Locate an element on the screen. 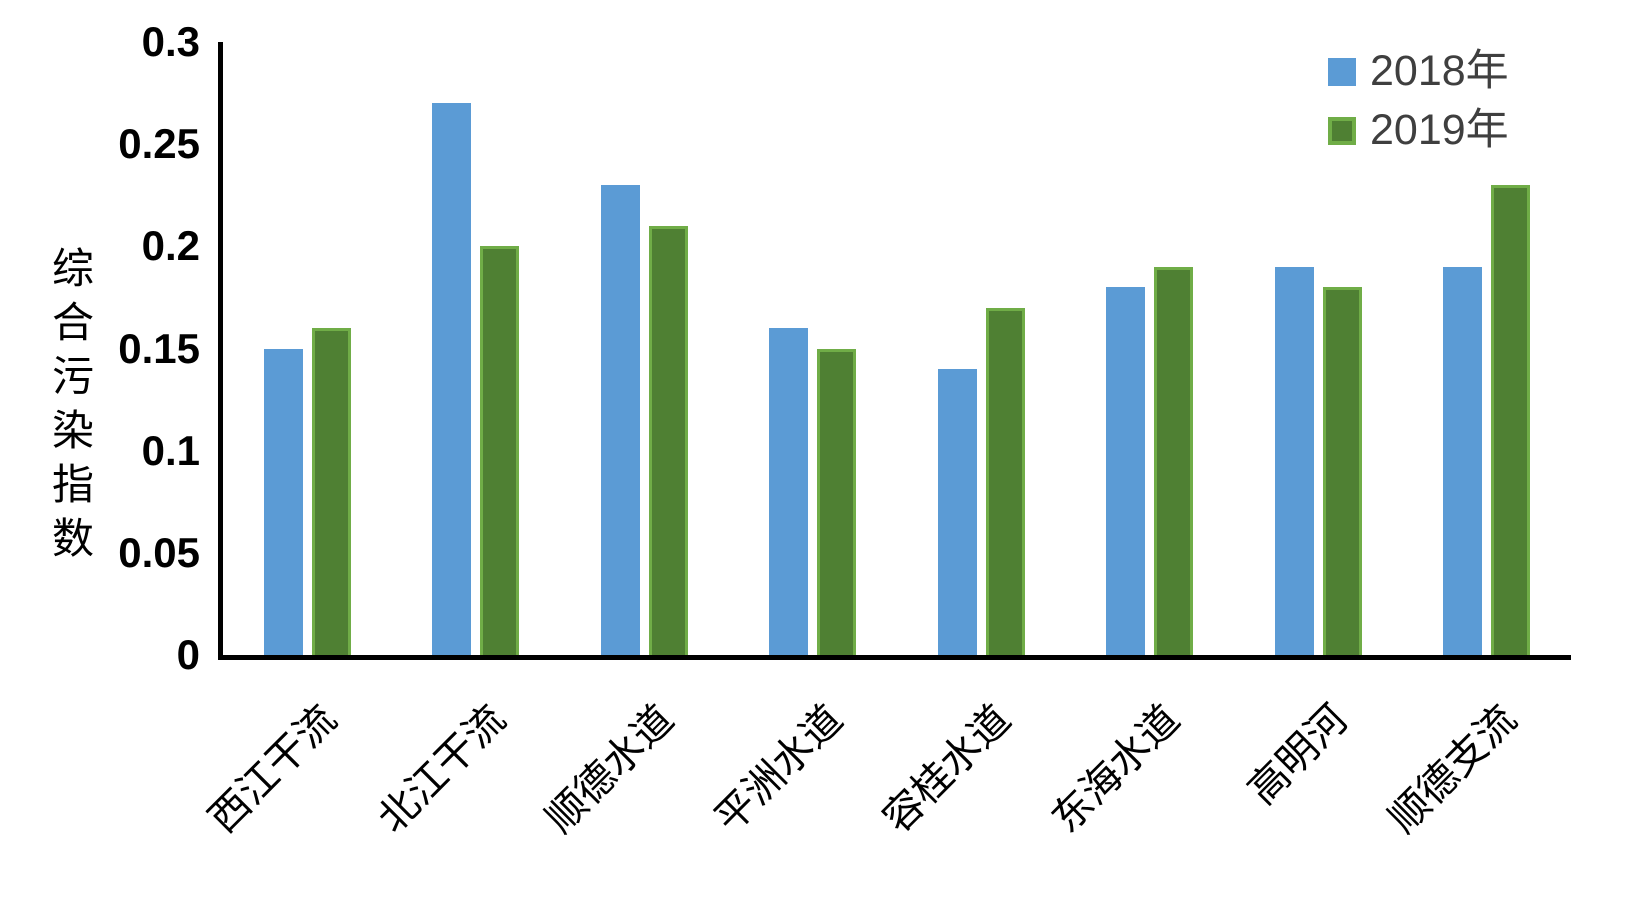  bar-2019-平洲水道 is located at coordinates (837, 501).